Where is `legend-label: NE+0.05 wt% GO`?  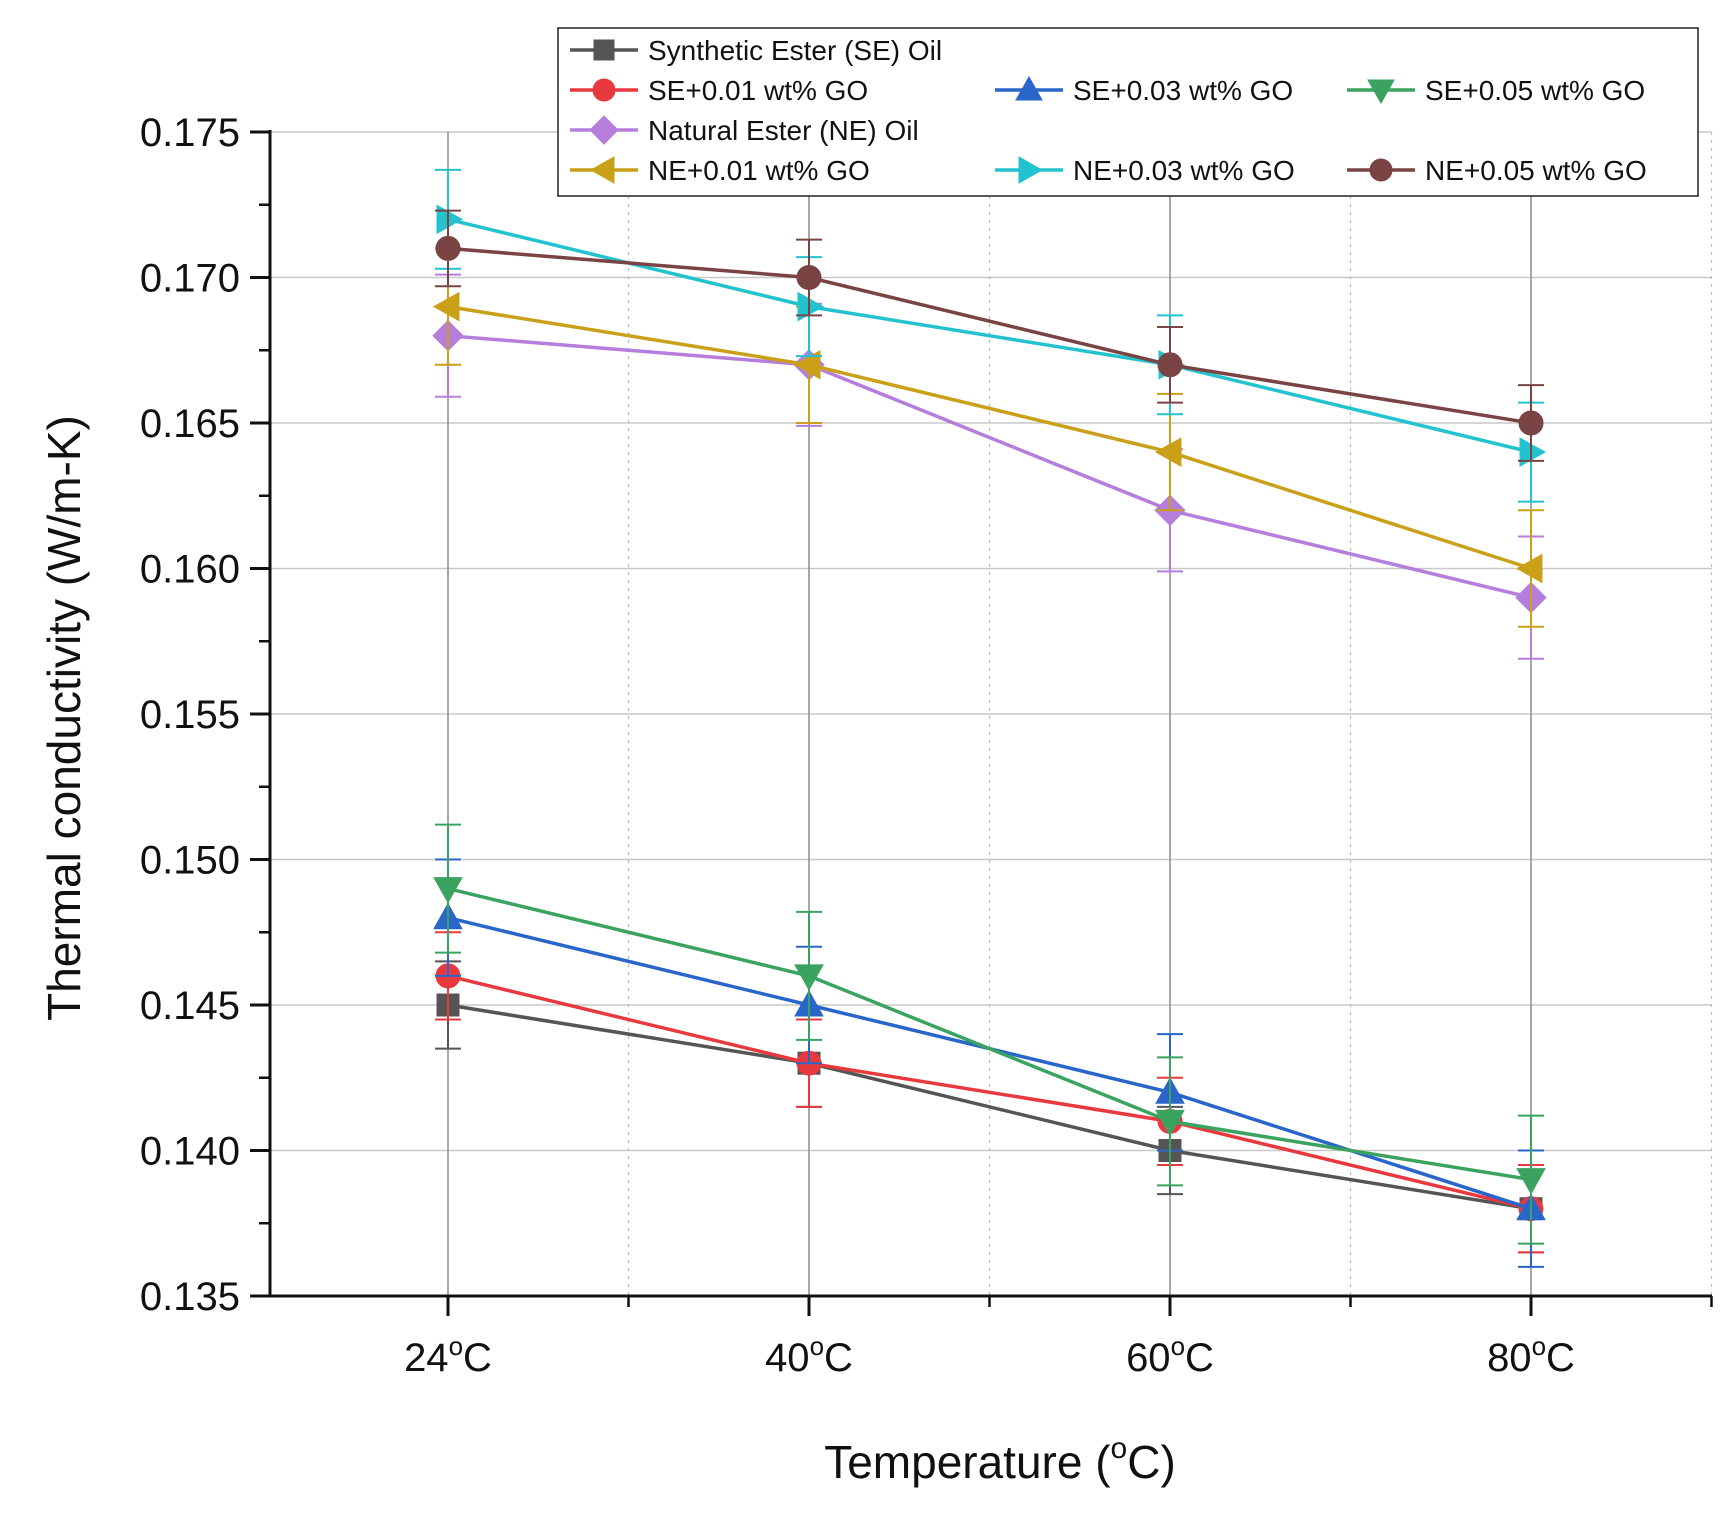
legend-label: NE+0.05 wt% GO is located at coordinates (1536, 170).